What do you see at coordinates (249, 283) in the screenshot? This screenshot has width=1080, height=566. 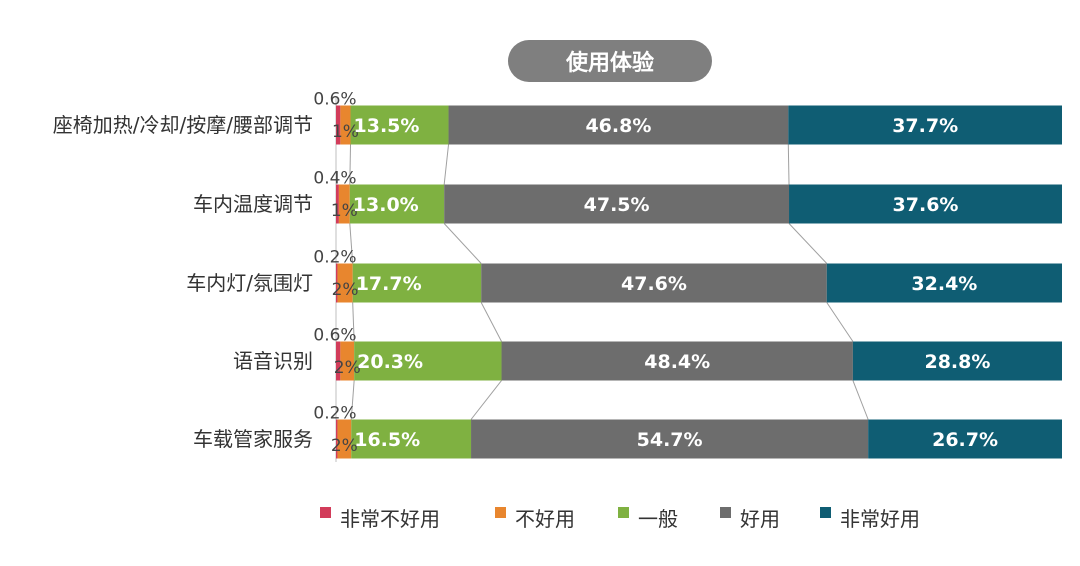 I see `category-label: 车内灯/氛围灯` at bounding box center [249, 283].